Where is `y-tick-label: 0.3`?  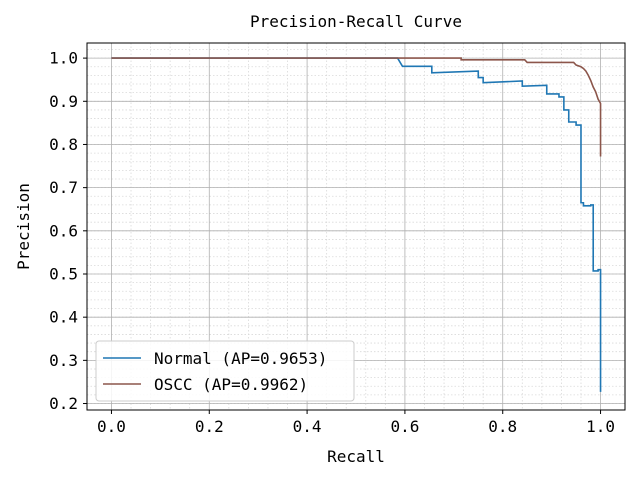
y-tick-label: 0.3 is located at coordinates (63, 360).